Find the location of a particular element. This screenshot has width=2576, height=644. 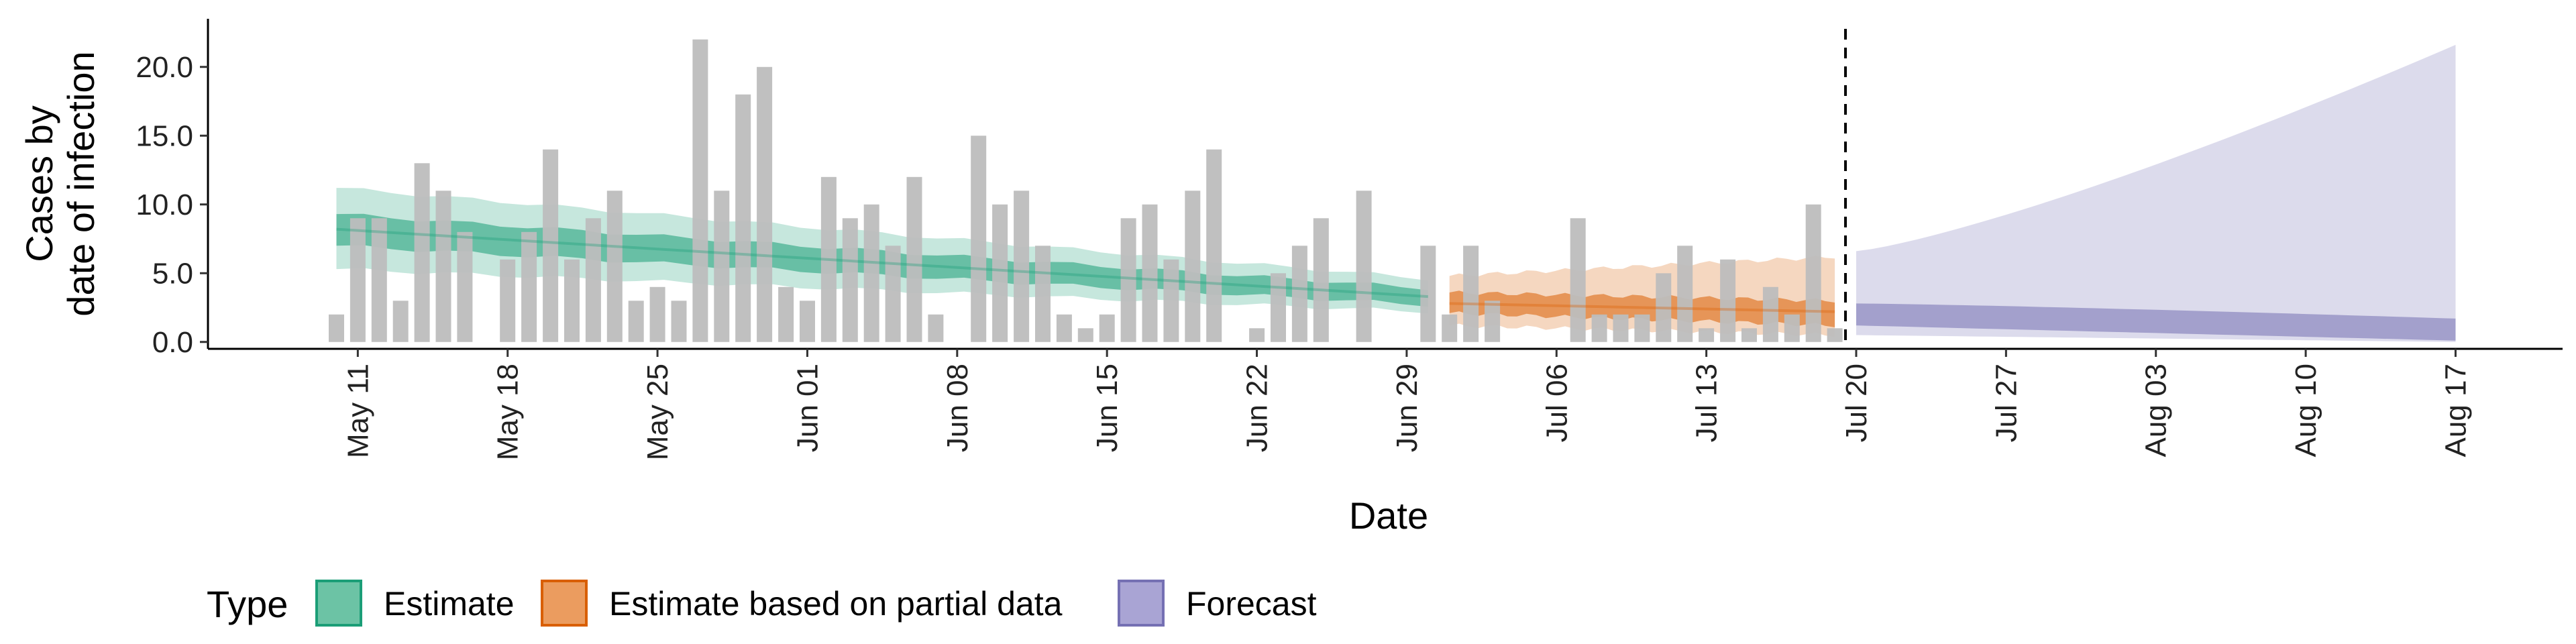

x-tick-label: Aug 17 is located at coordinates (2455, 410).